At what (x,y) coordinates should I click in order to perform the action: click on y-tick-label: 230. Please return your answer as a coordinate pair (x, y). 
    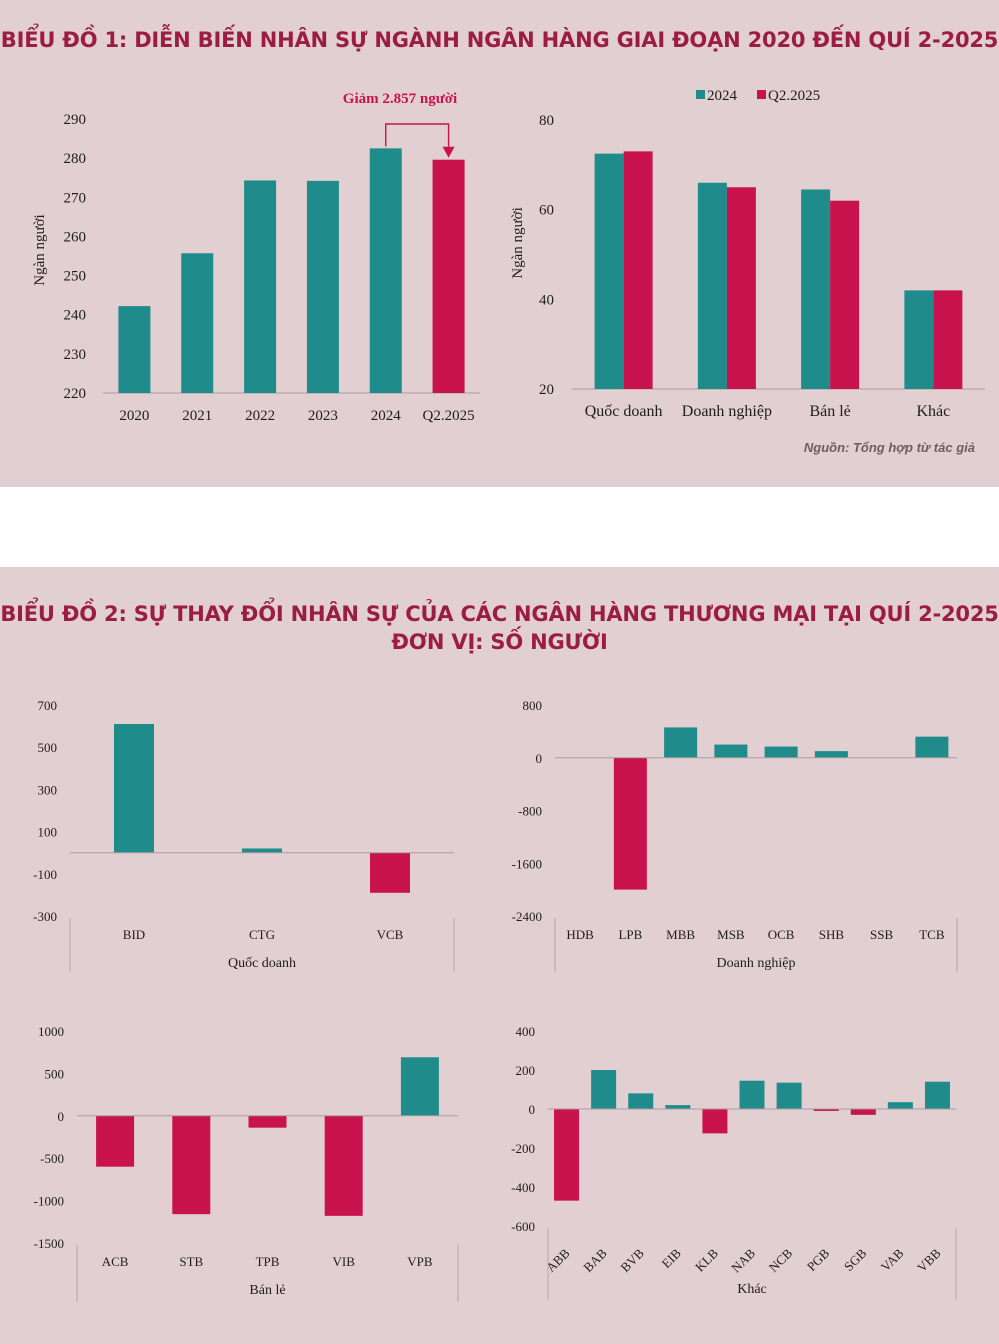
    Looking at the image, I should click on (75, 355).